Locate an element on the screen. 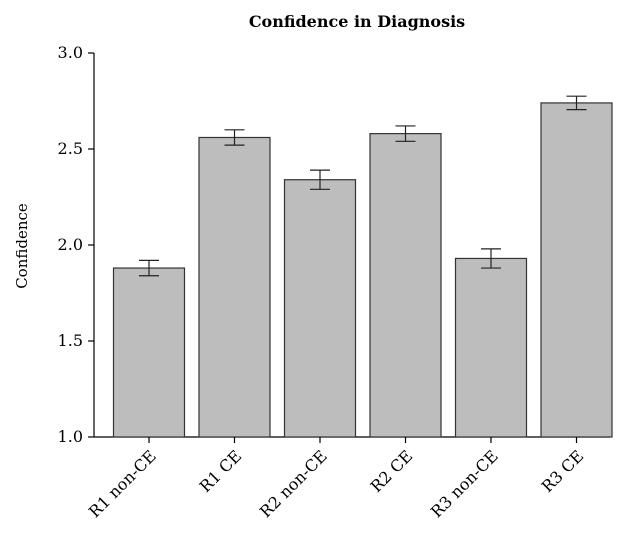 The width and height of the screenshot is (621, 539). x-tick-label: R1 CE is located at coordinates (221, 471).